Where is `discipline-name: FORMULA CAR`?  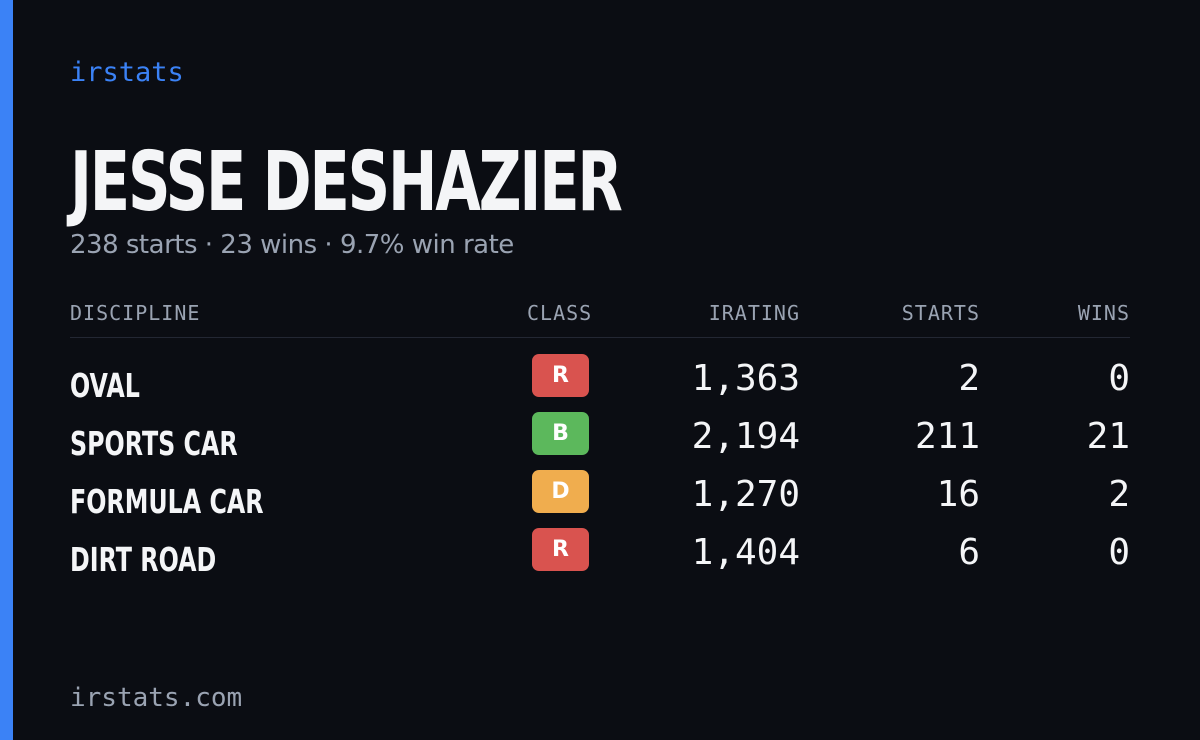
discipline-name: FORMULA CAR is located at coordinates (167, 501).